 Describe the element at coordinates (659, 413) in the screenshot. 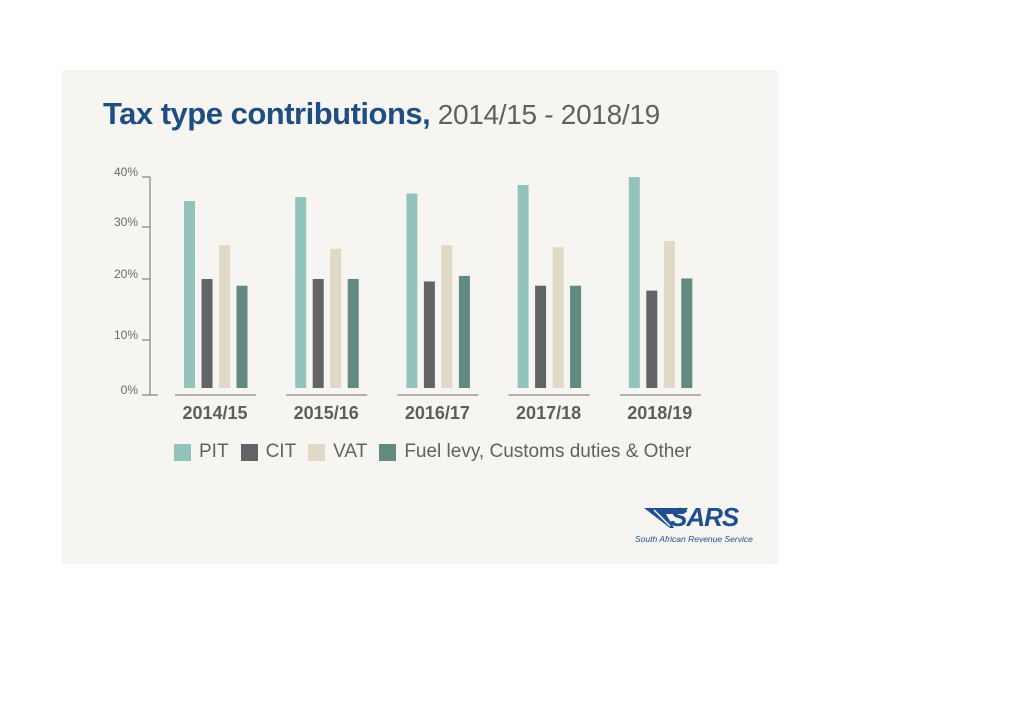

I see `x-tick-label: 2018/19` at that location.